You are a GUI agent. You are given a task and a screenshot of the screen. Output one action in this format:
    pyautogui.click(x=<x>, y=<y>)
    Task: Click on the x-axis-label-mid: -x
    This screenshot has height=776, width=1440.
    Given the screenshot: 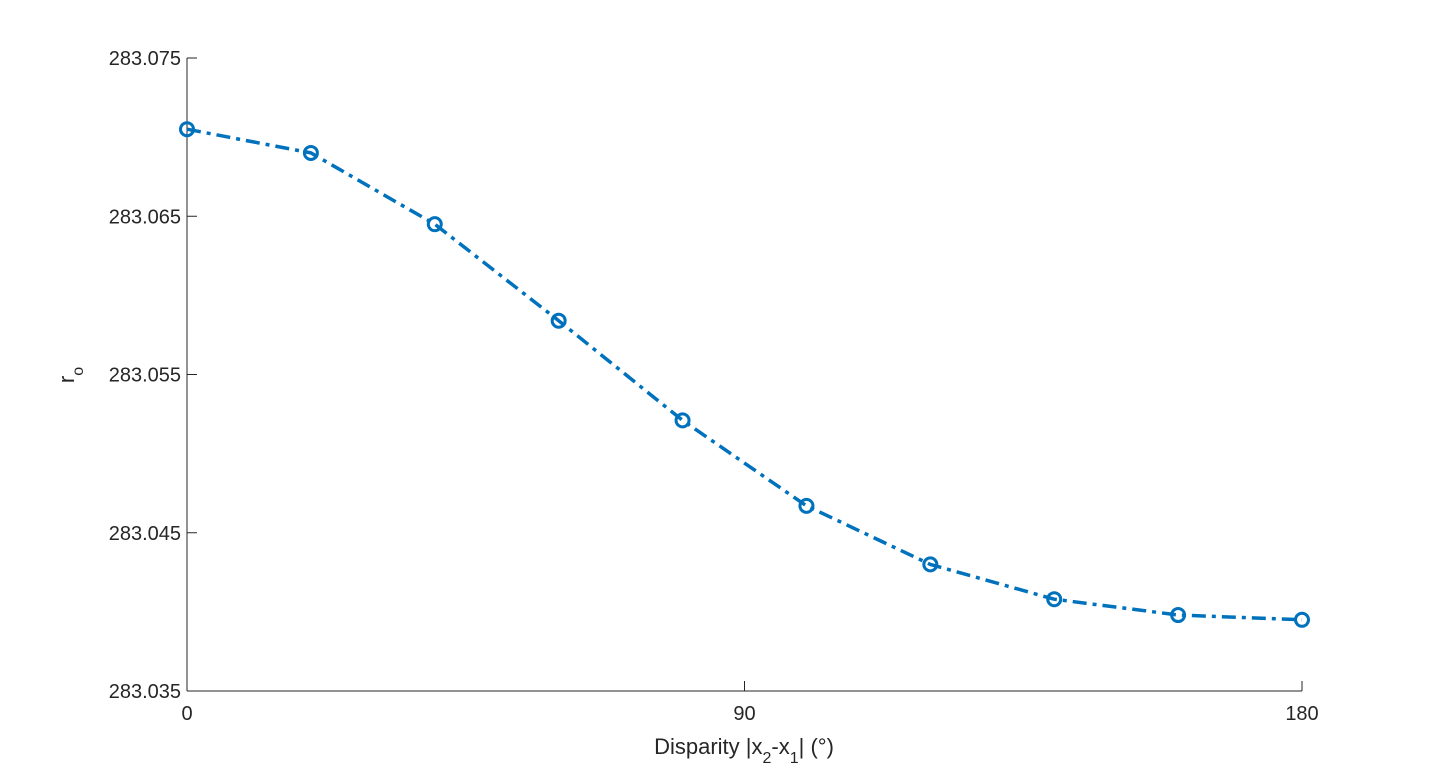 What is the action you would take?
    pyautogui.click(x=780, y=746)
    